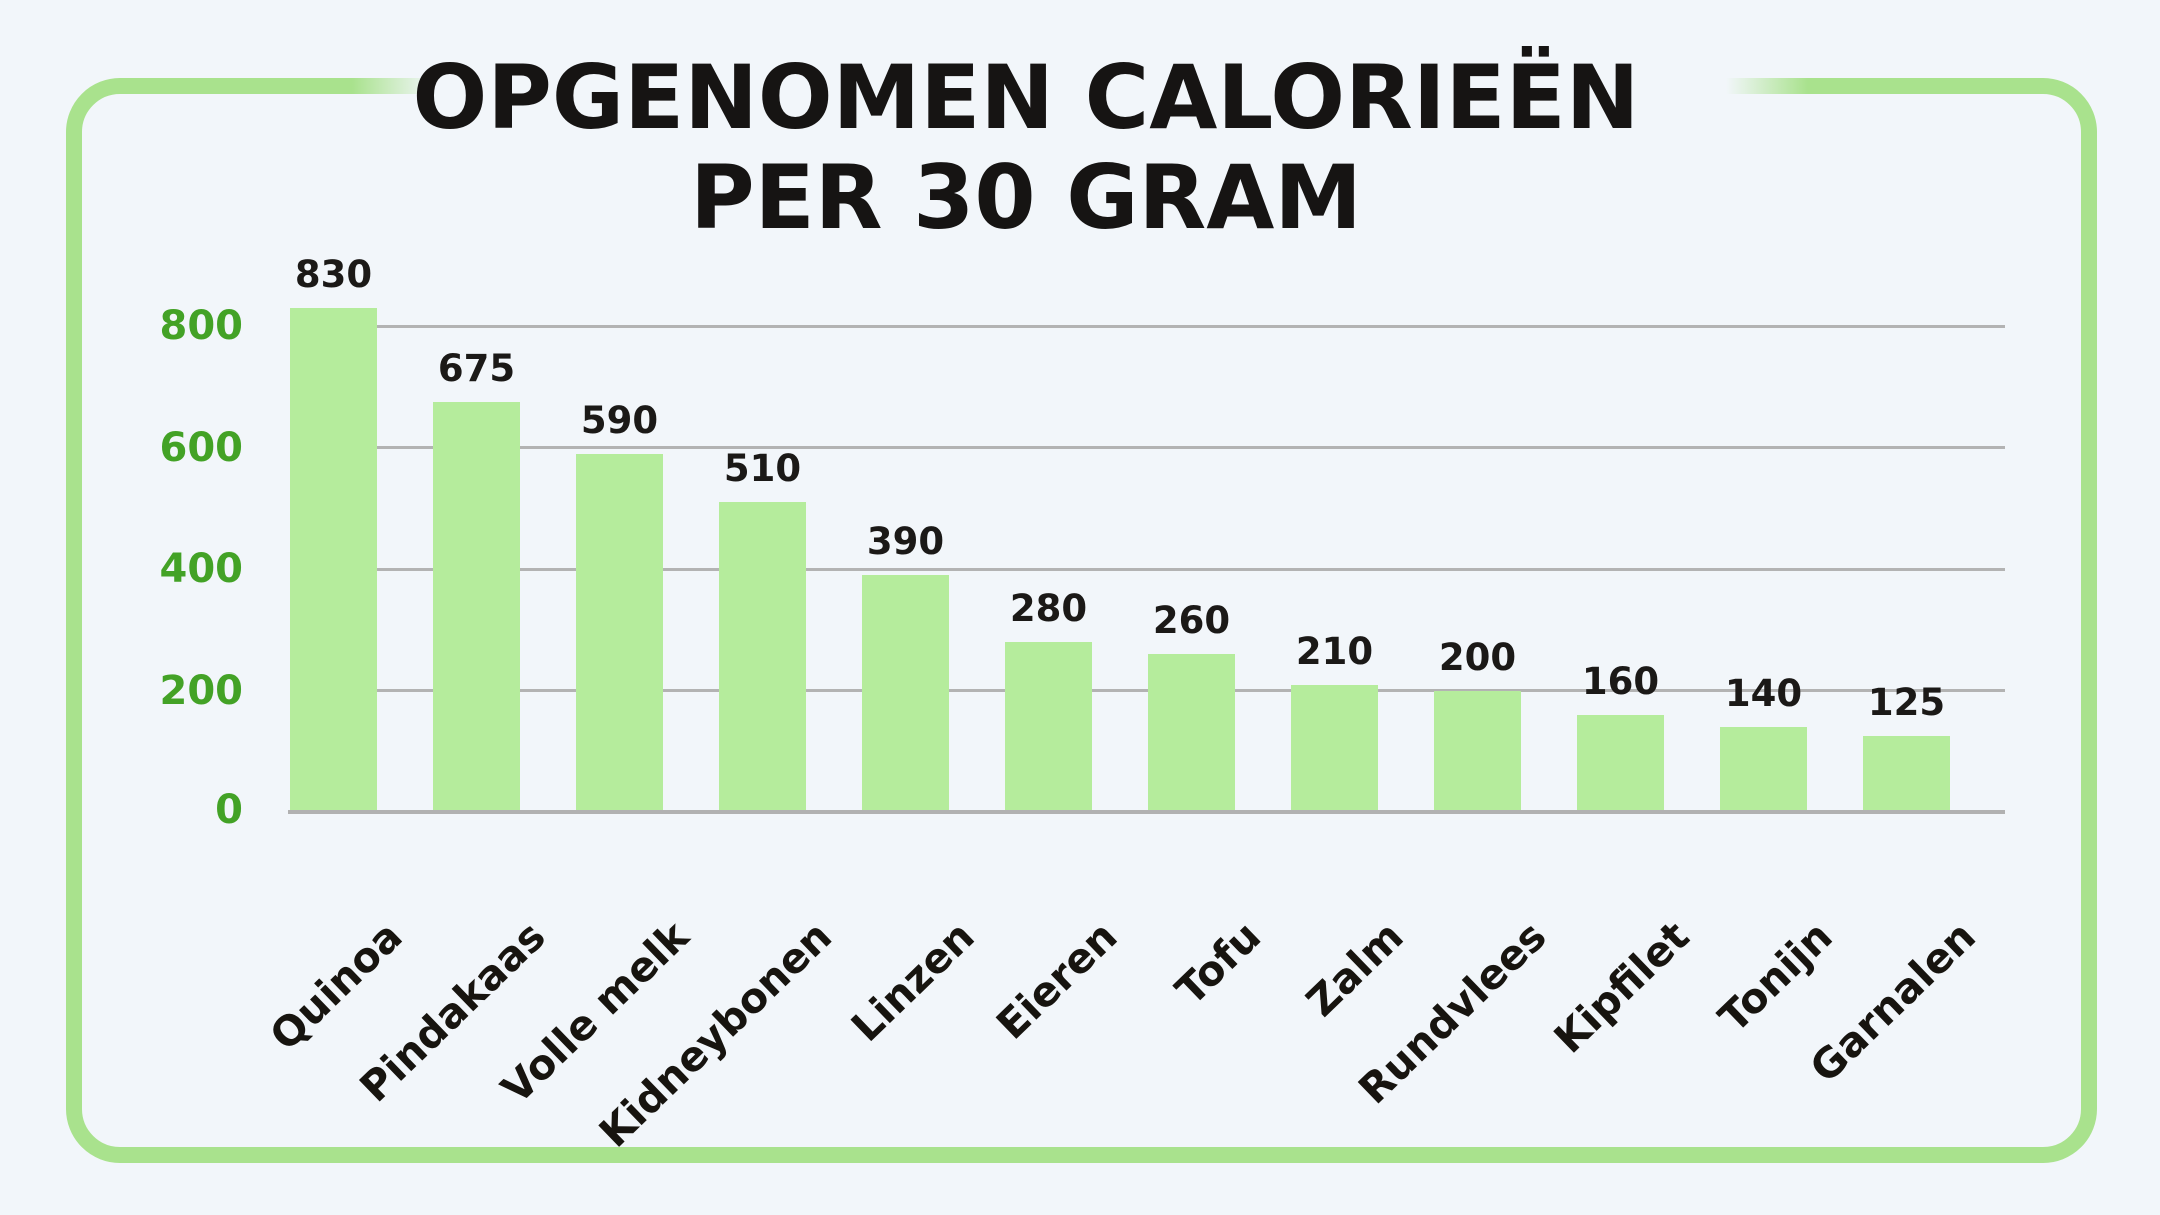 Image resolution: width=2160 pixels, height=1215 pixels. What do you see at coordinates (1048, 727) in the screenshot?
I see `bar-eieren` at bounding box center [1048, 727].